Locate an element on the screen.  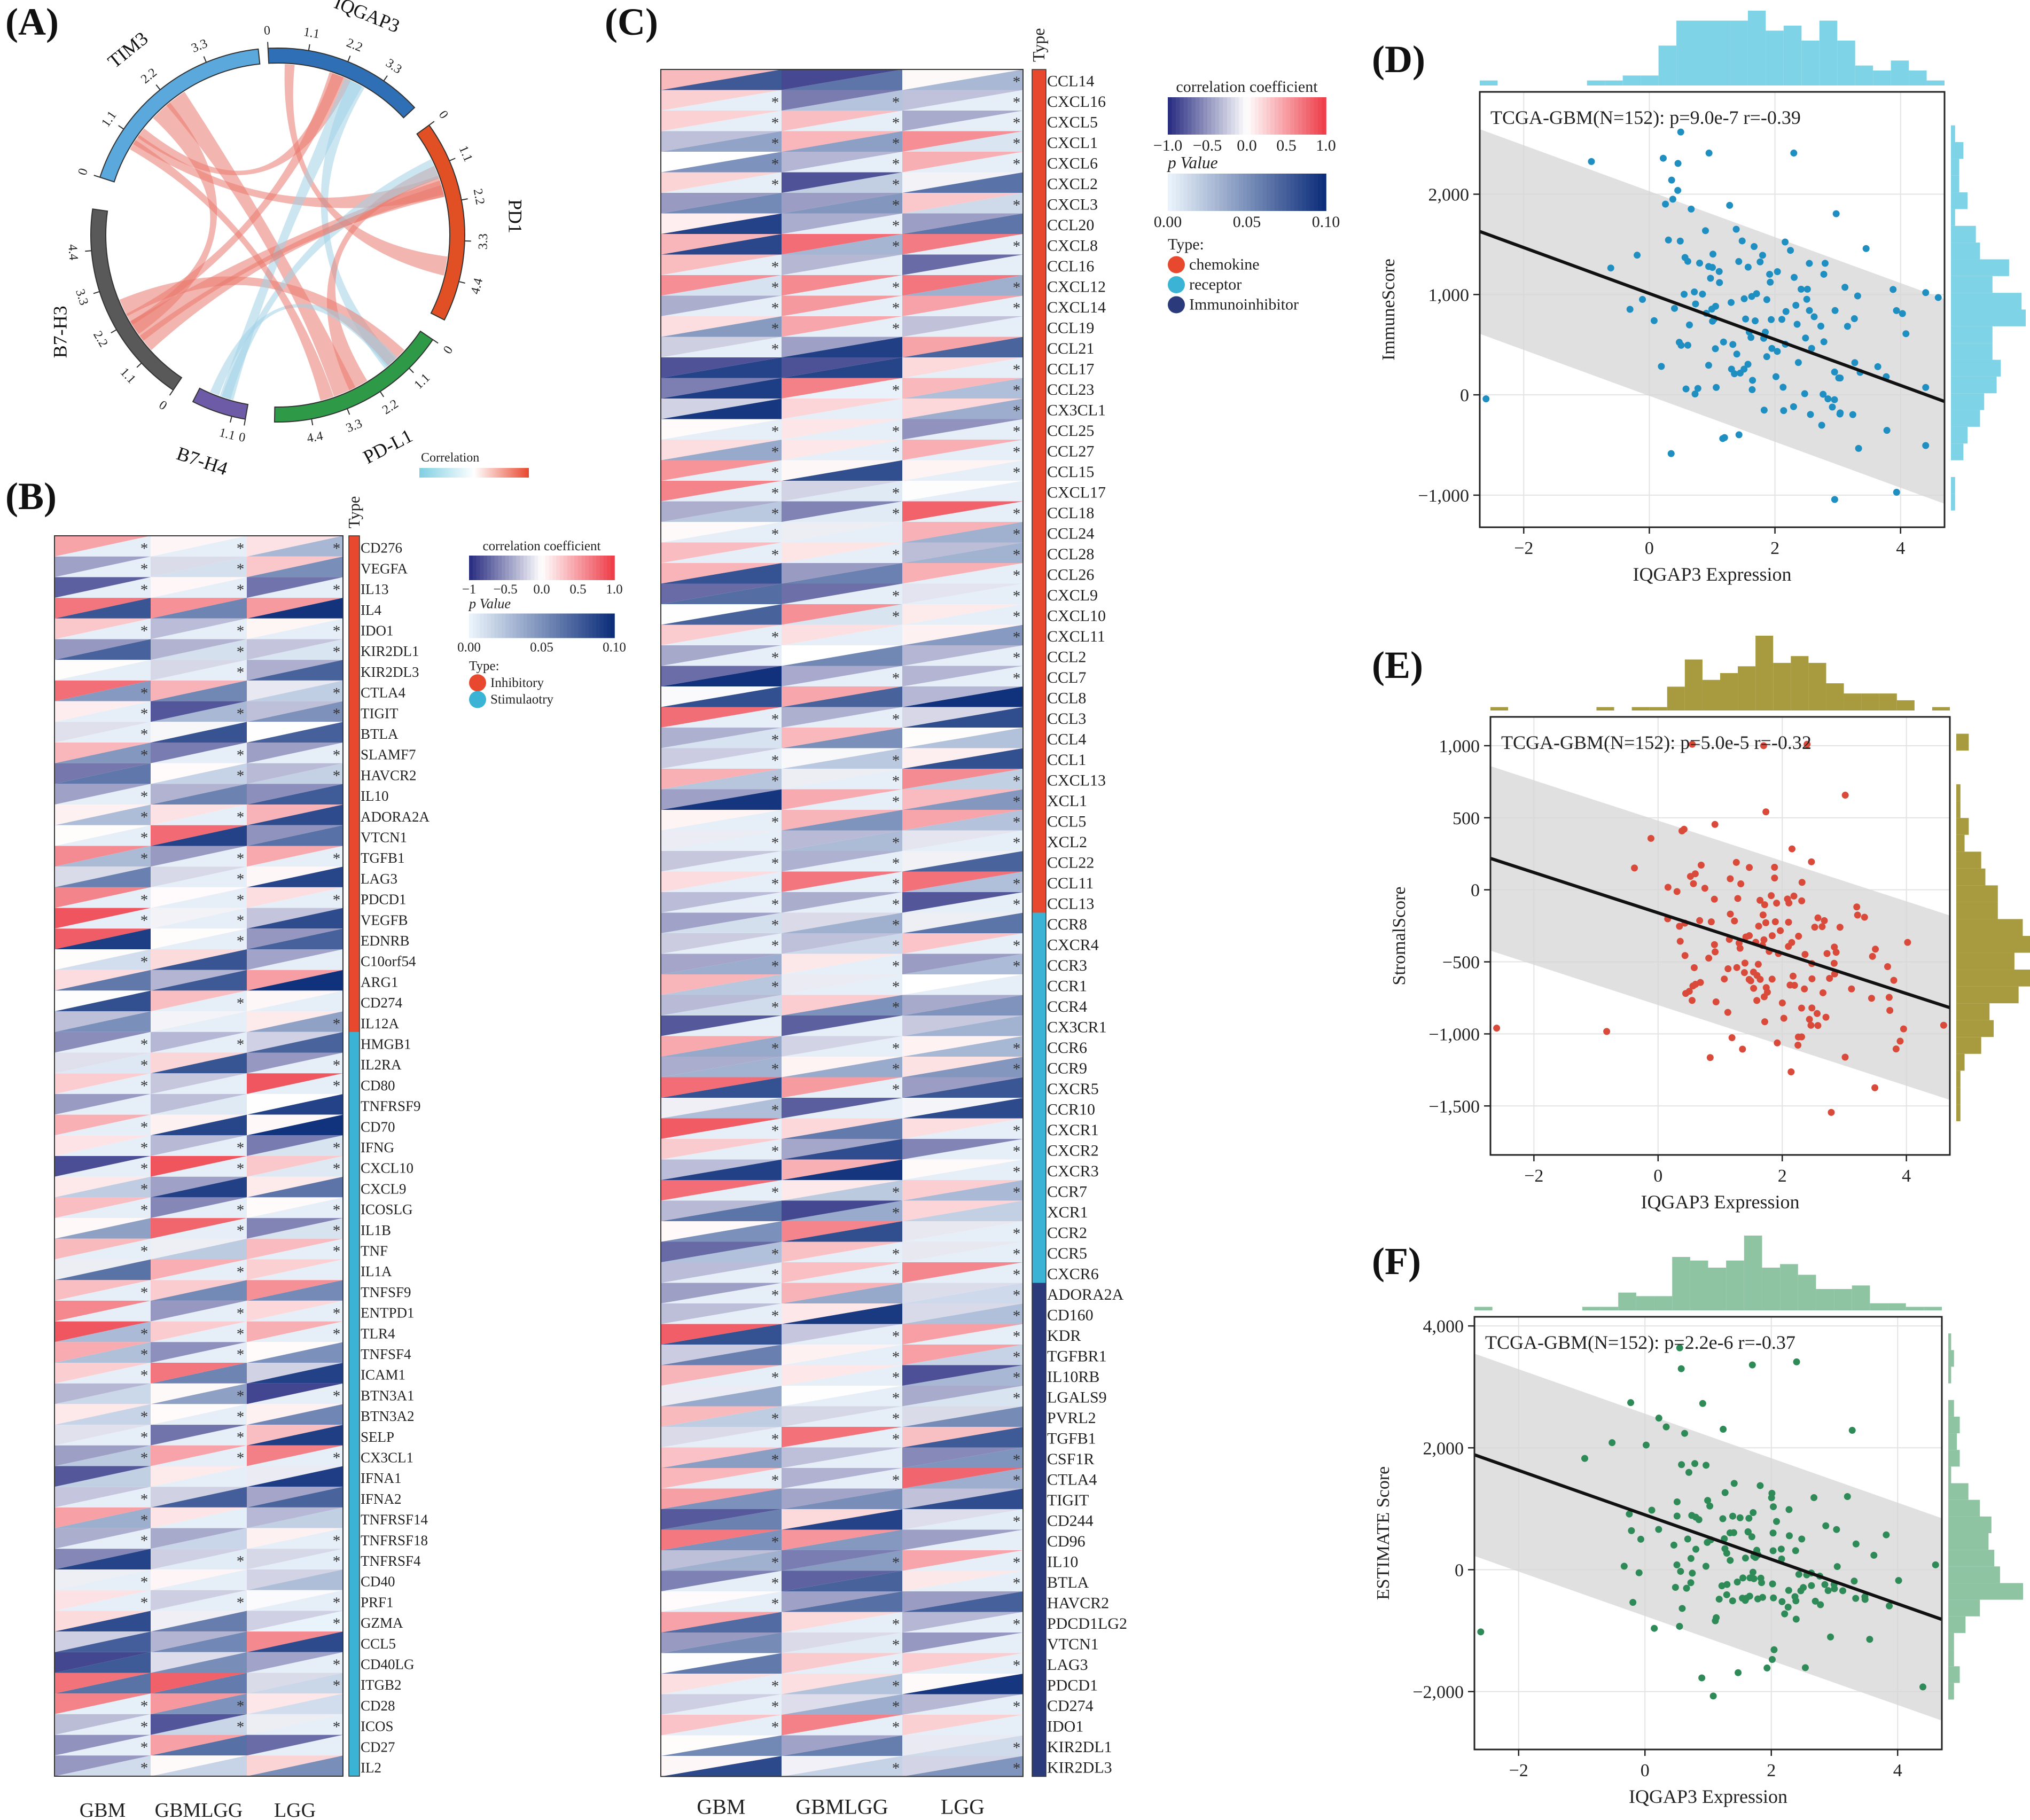
heatmap-row-label: IL2RA is located at coordinates (381, 1065).